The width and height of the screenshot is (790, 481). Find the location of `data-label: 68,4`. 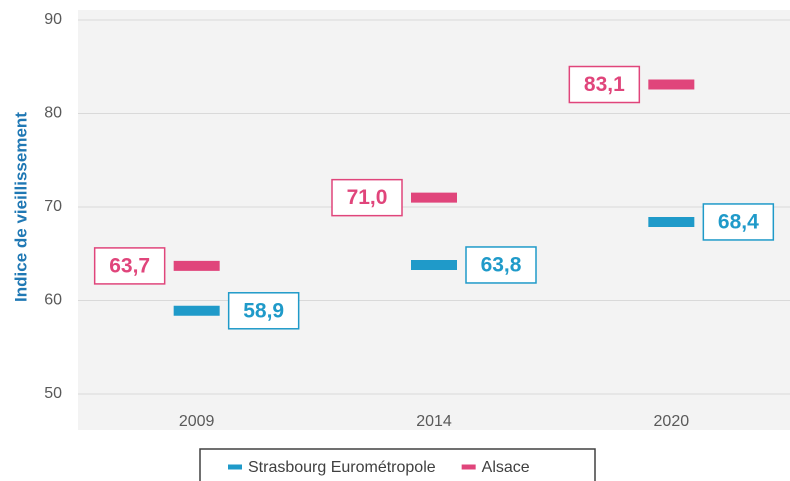

data-label: 68,4 is located at coordinates (738, 222).